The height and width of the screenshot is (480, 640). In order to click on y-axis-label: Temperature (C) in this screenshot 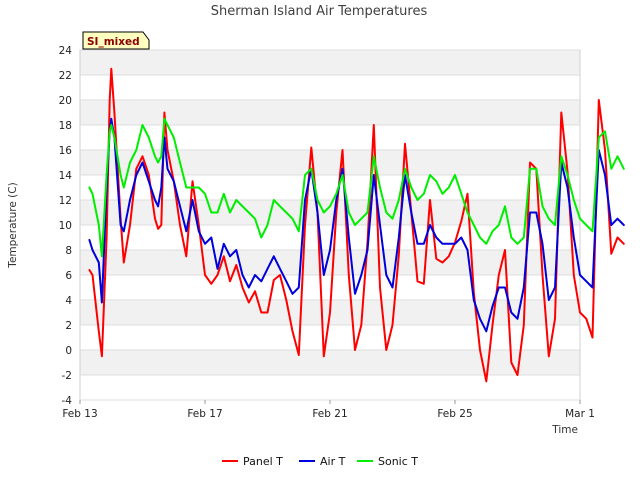, I will do `click(13, 225)`.